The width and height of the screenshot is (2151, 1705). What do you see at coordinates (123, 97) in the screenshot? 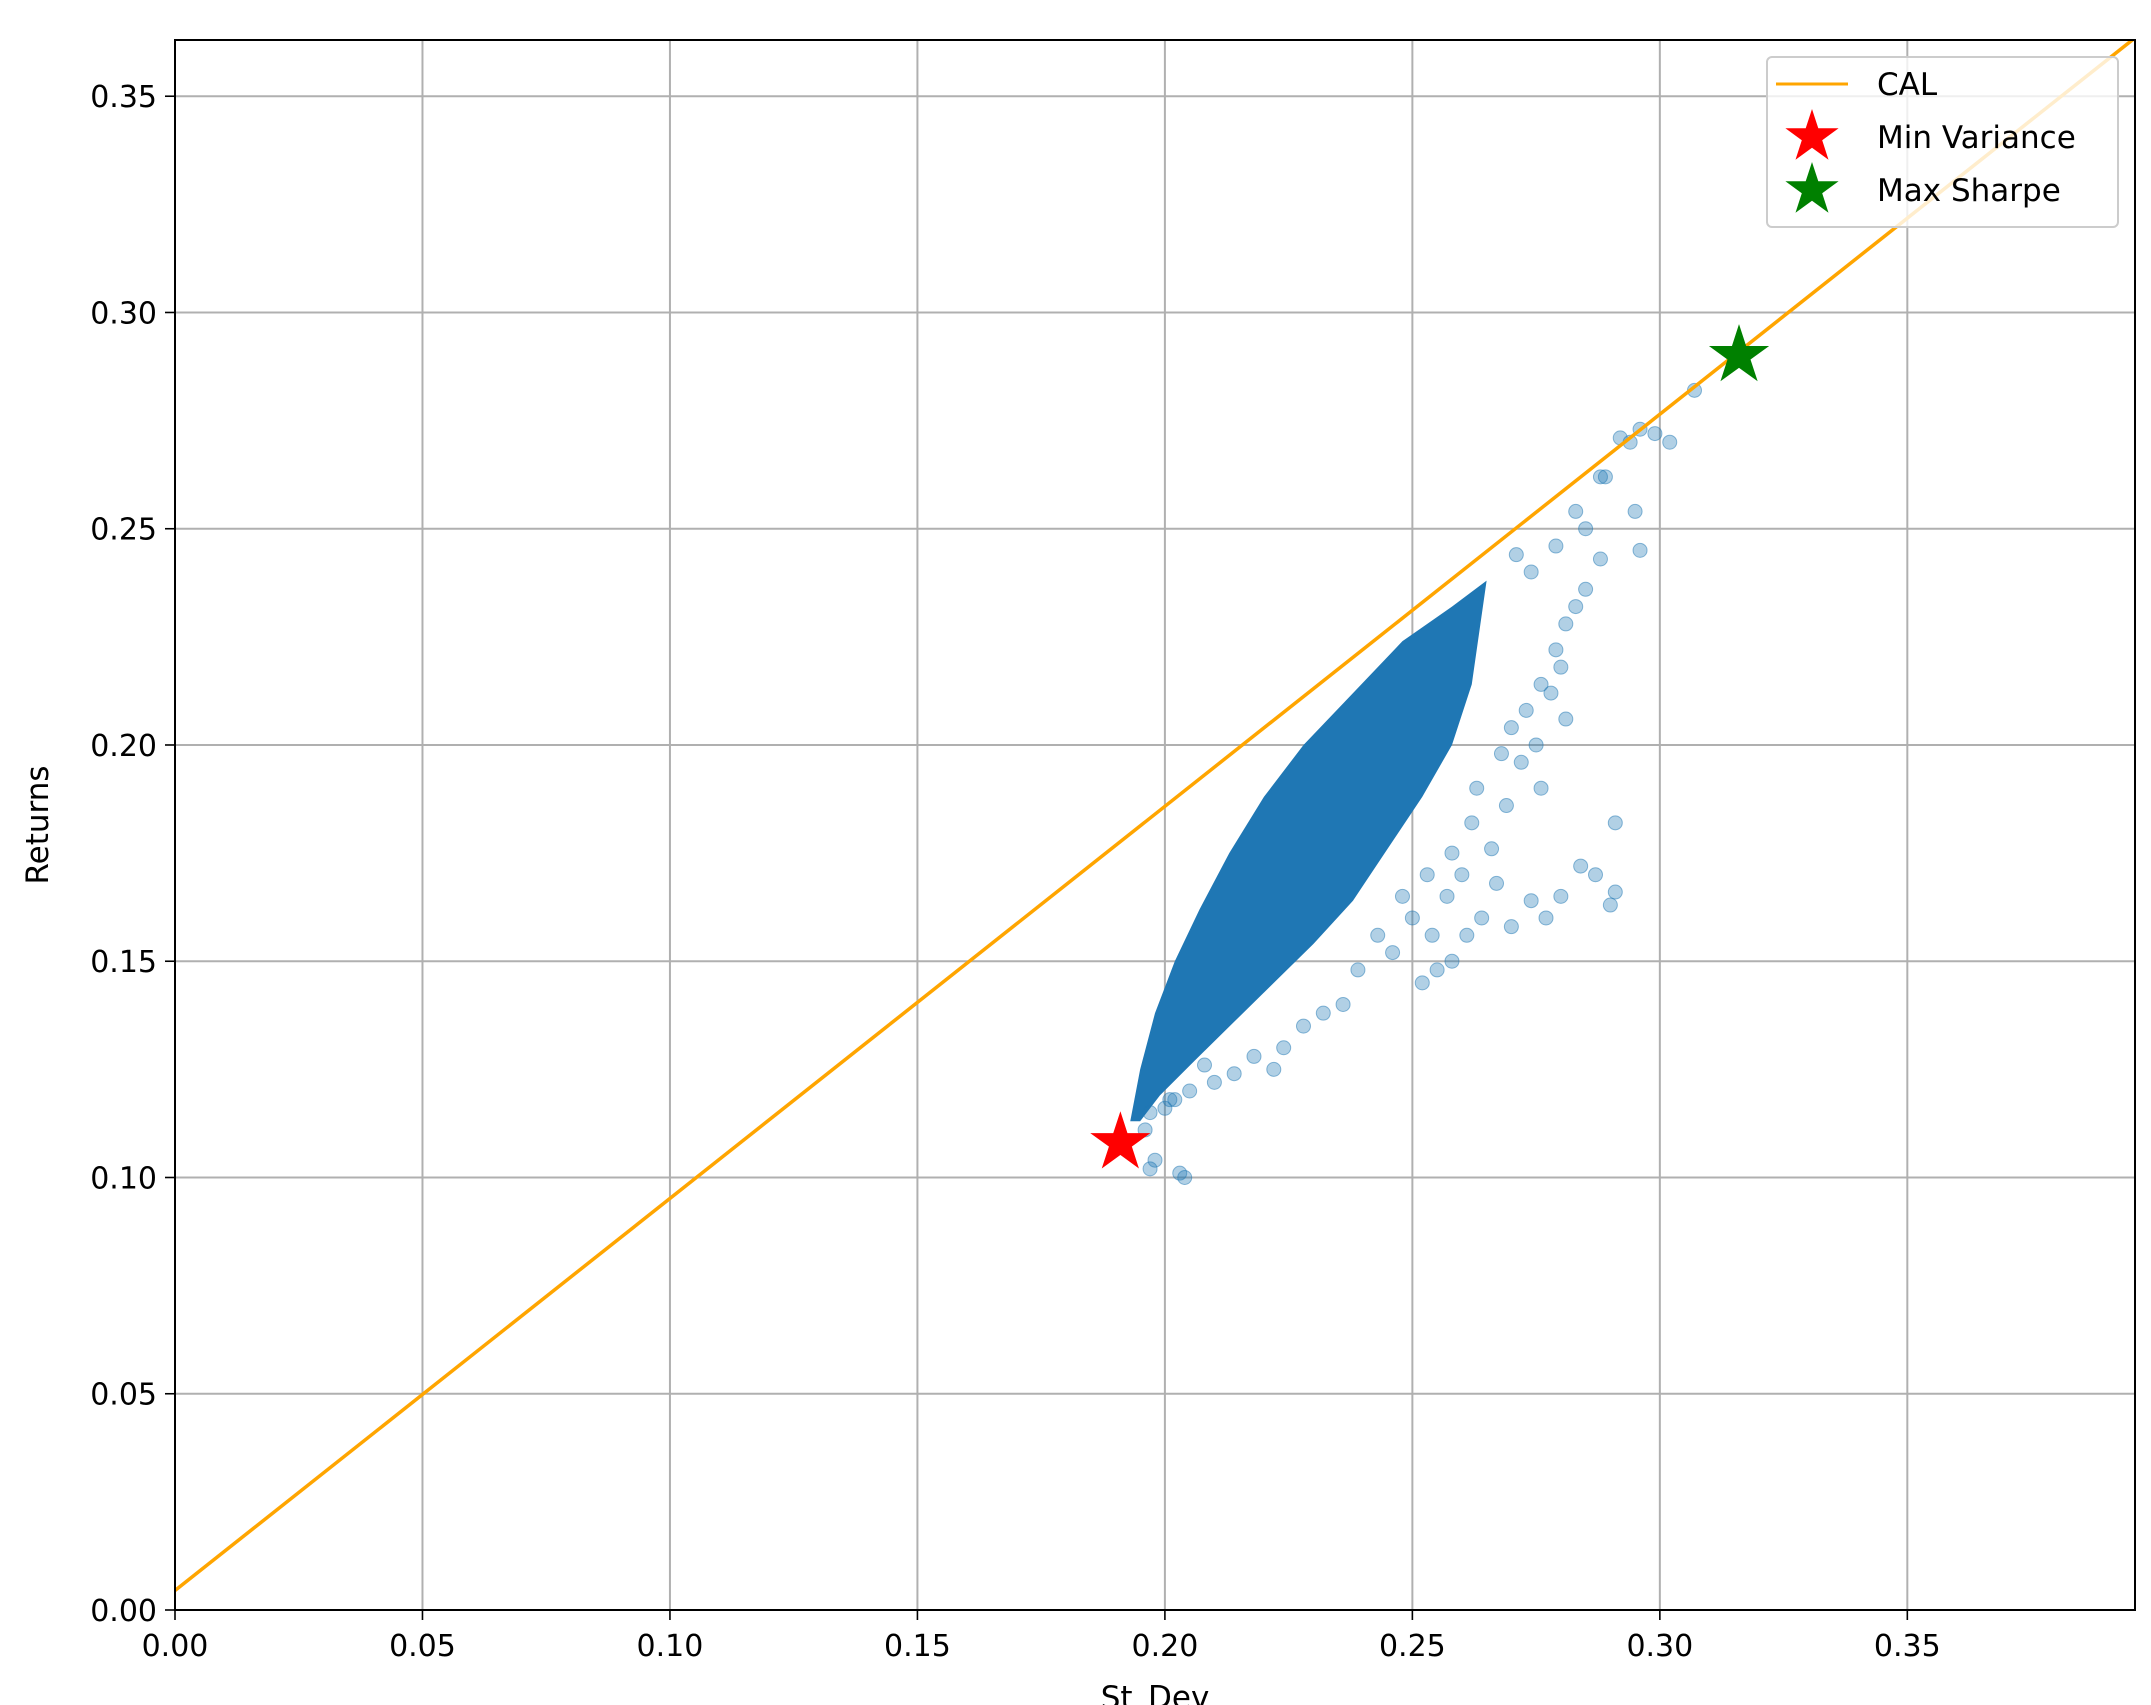
I see `y-tick-label: 0.35` at bounding box center [123, 97].